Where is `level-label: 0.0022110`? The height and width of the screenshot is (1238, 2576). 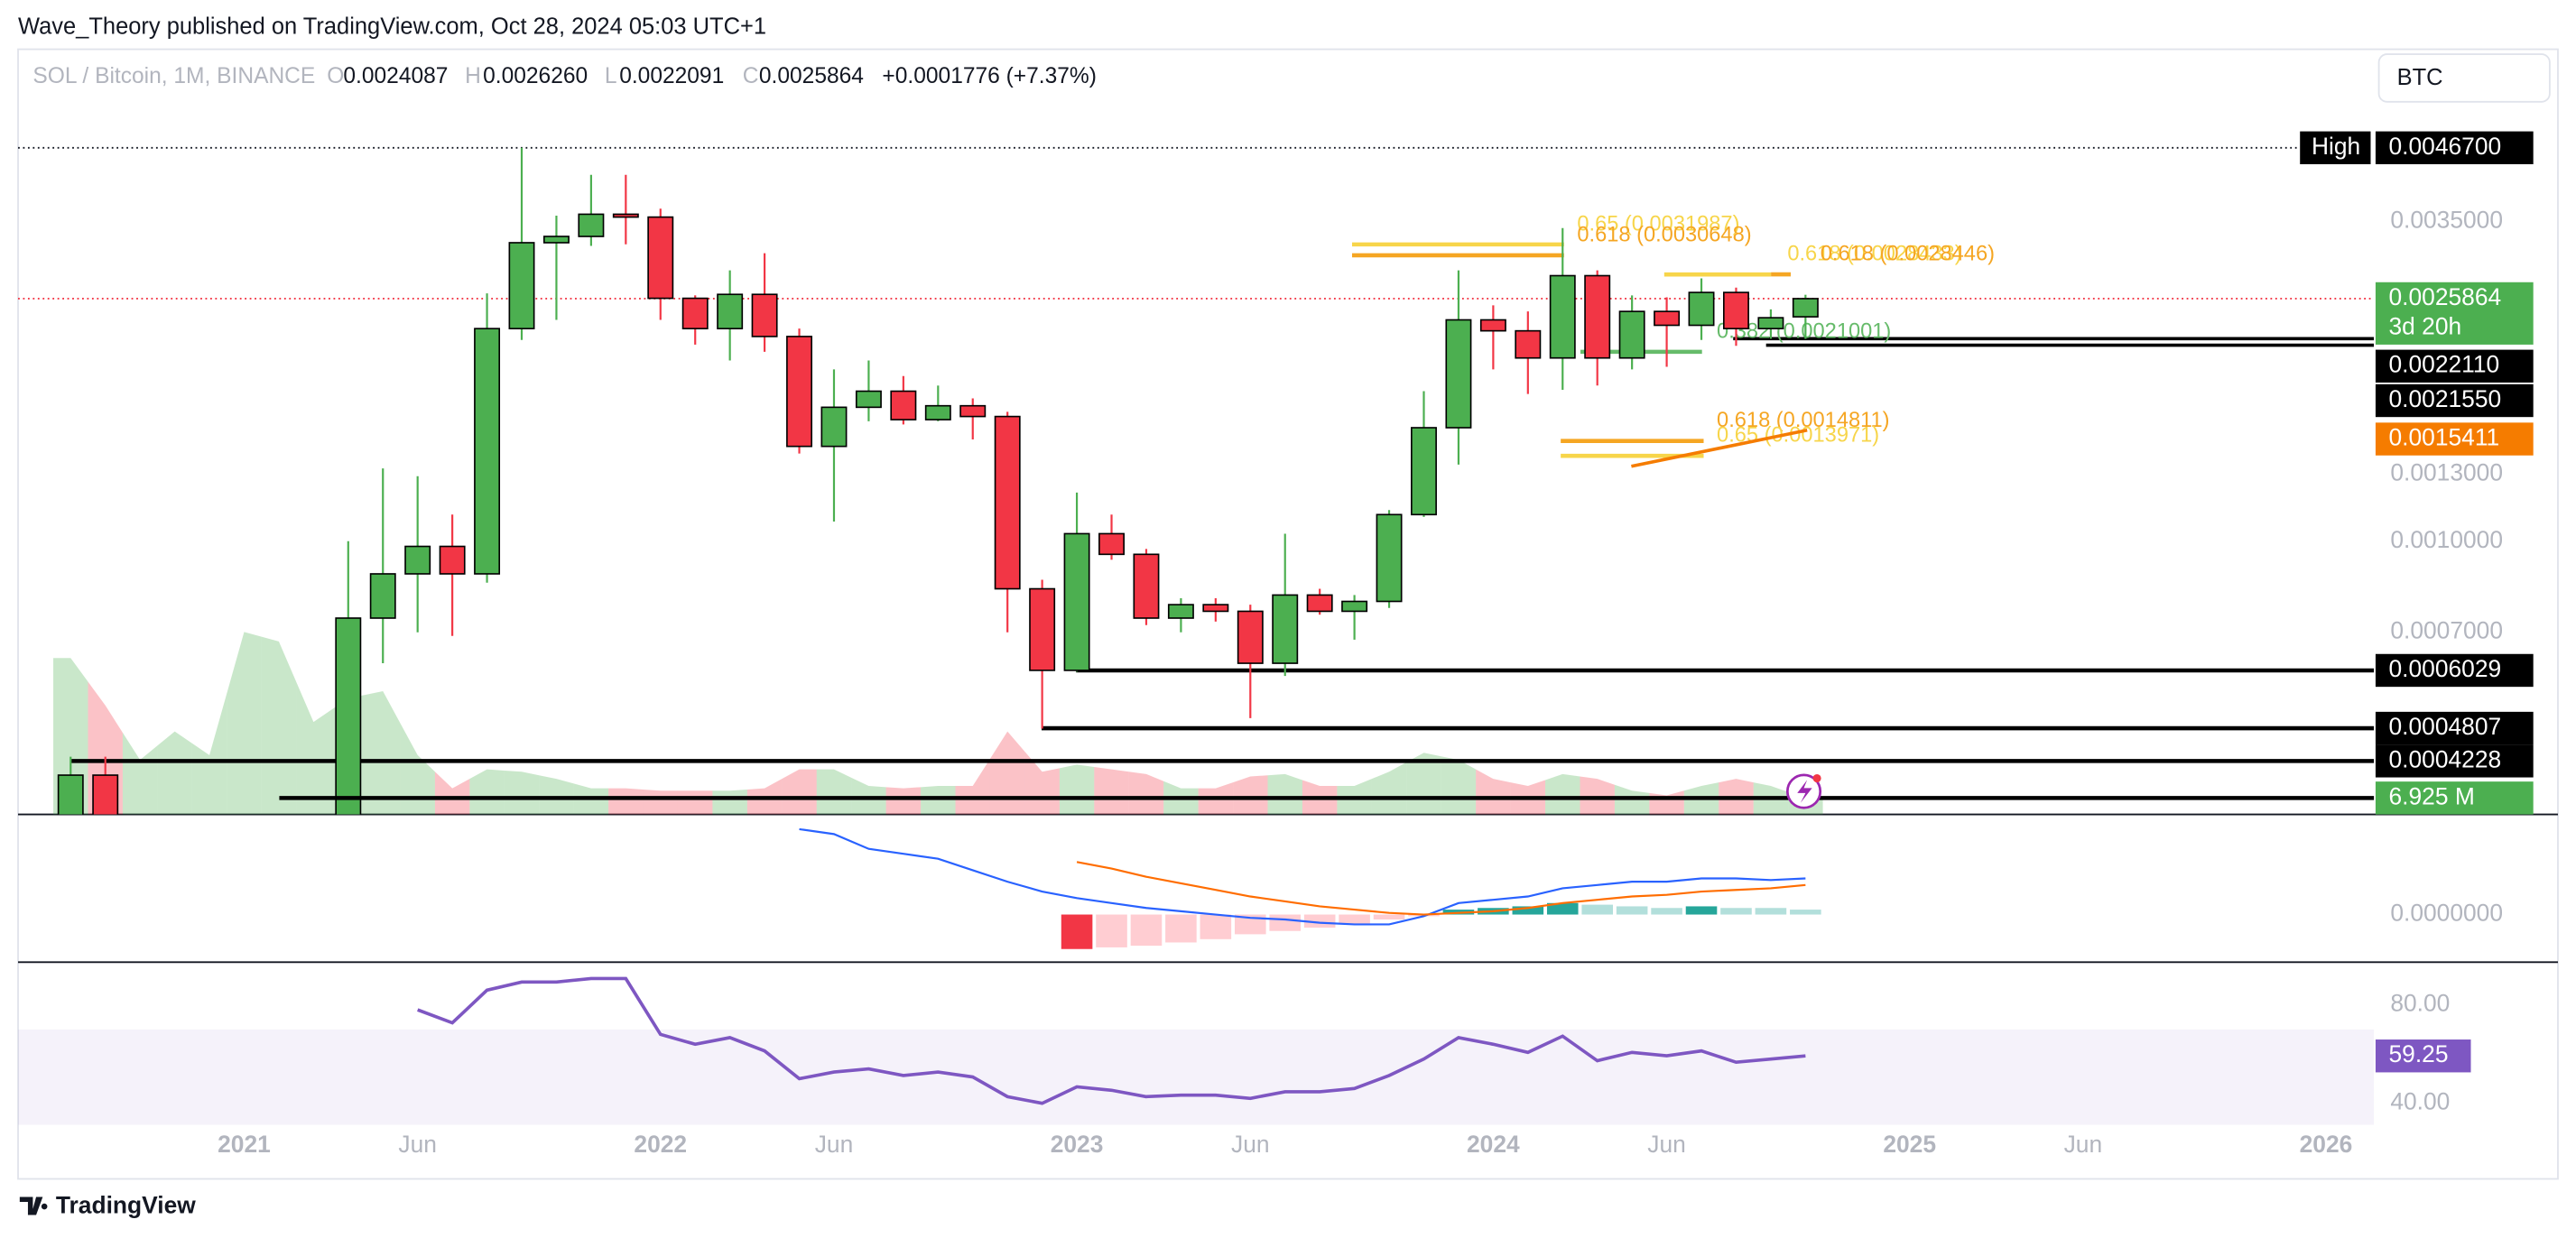
level-label: 0.0022110 is located at coordinates (2444, 364).